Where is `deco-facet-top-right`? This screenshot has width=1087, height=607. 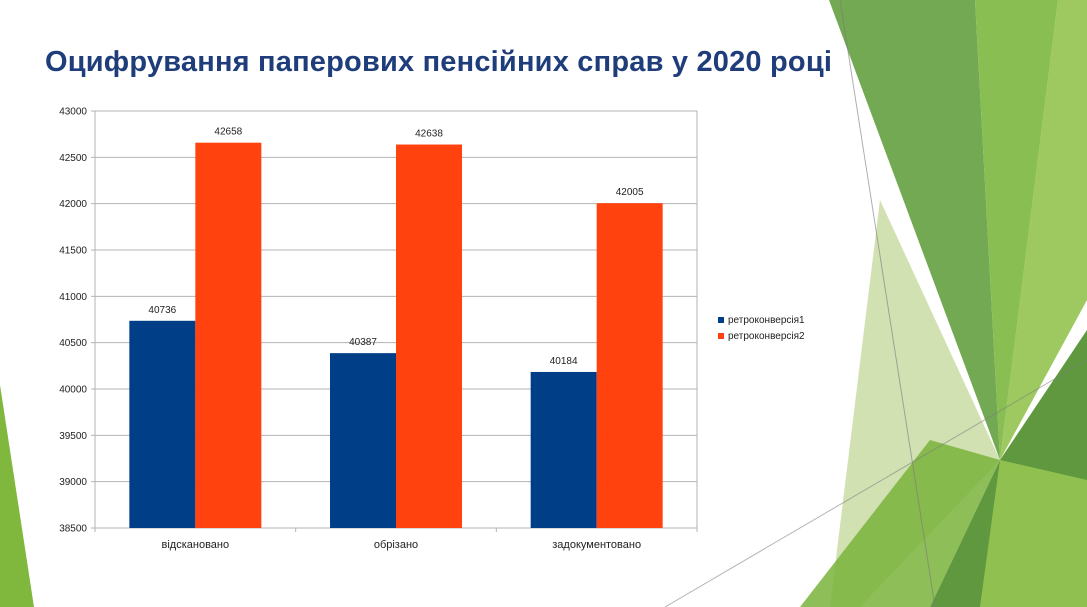 deco-facet-top-right is located at coordinates (1043, 230).